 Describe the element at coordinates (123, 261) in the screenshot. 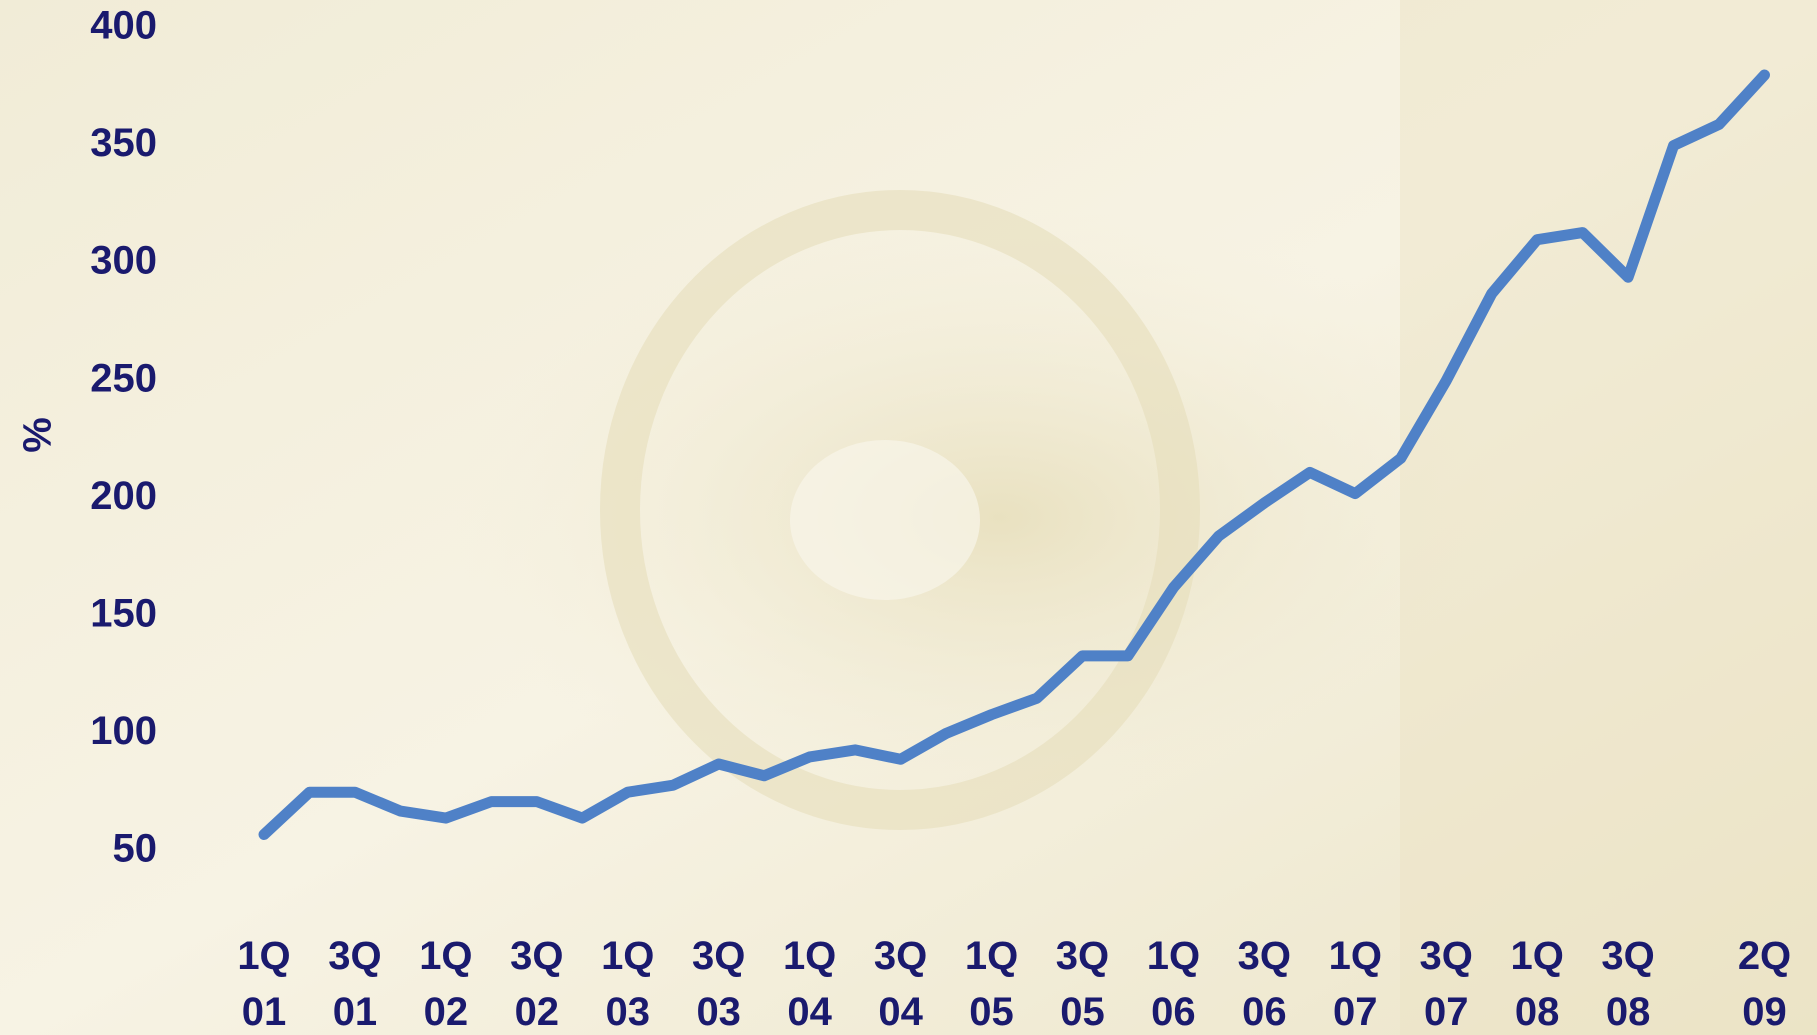

I see `y-tick-label: 300` at that location.